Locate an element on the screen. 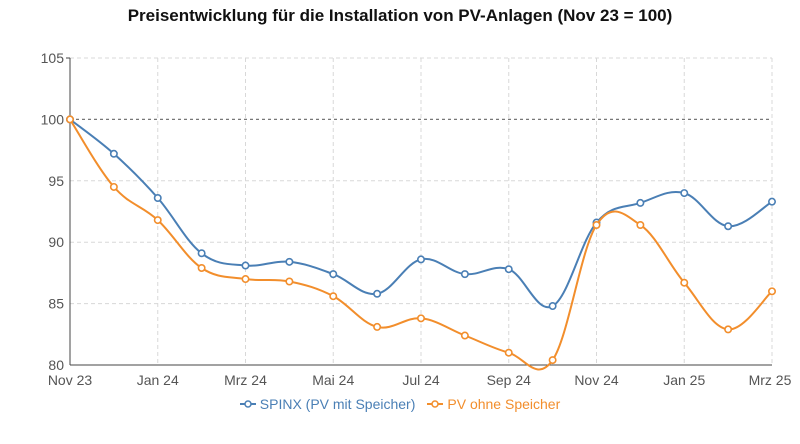 The height and width of the screenshot is (444, 800). x-tick-label: Mrz 25 is located at coordinates (770, 380).